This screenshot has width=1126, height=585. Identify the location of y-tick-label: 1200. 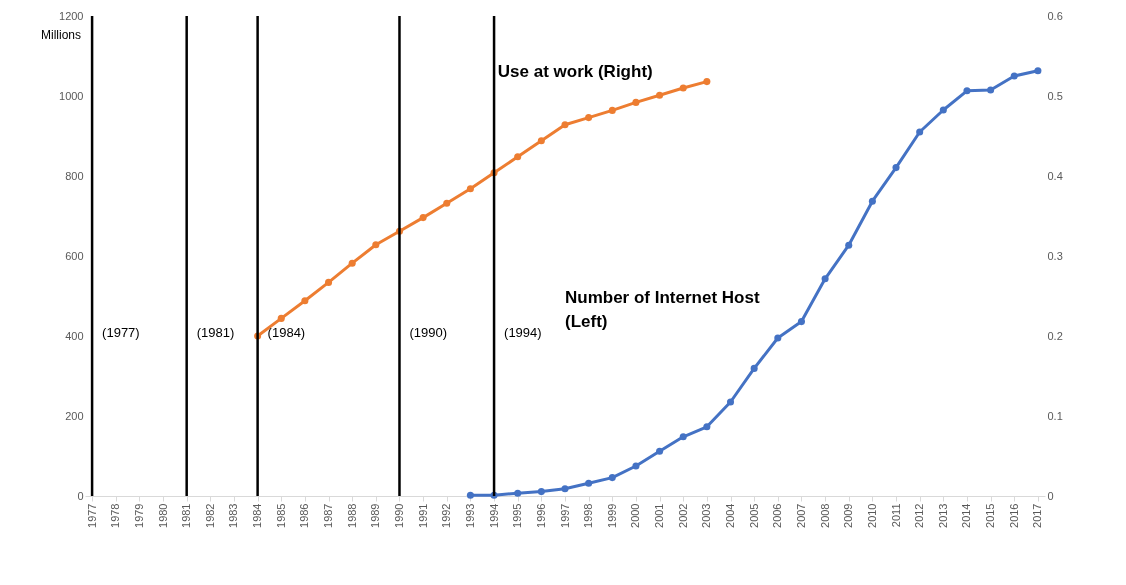
(71, 15).